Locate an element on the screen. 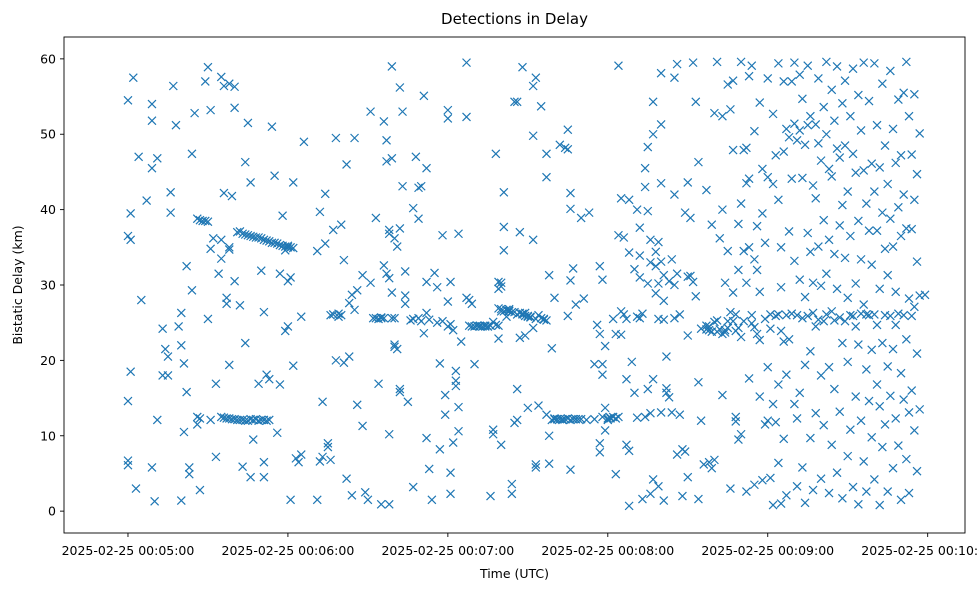  chart-title: Detections in Delay is located at coordinates (514, 19).